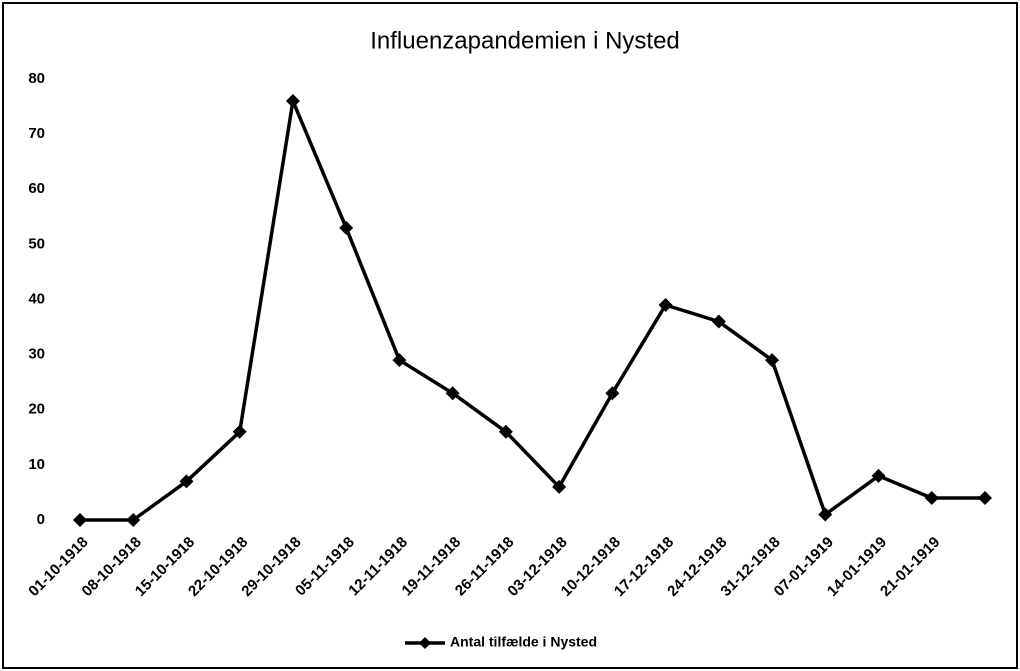  Describe the element at coordinates (36, 78) in the screenshot. I see `y-tick-label: 80` at that location.